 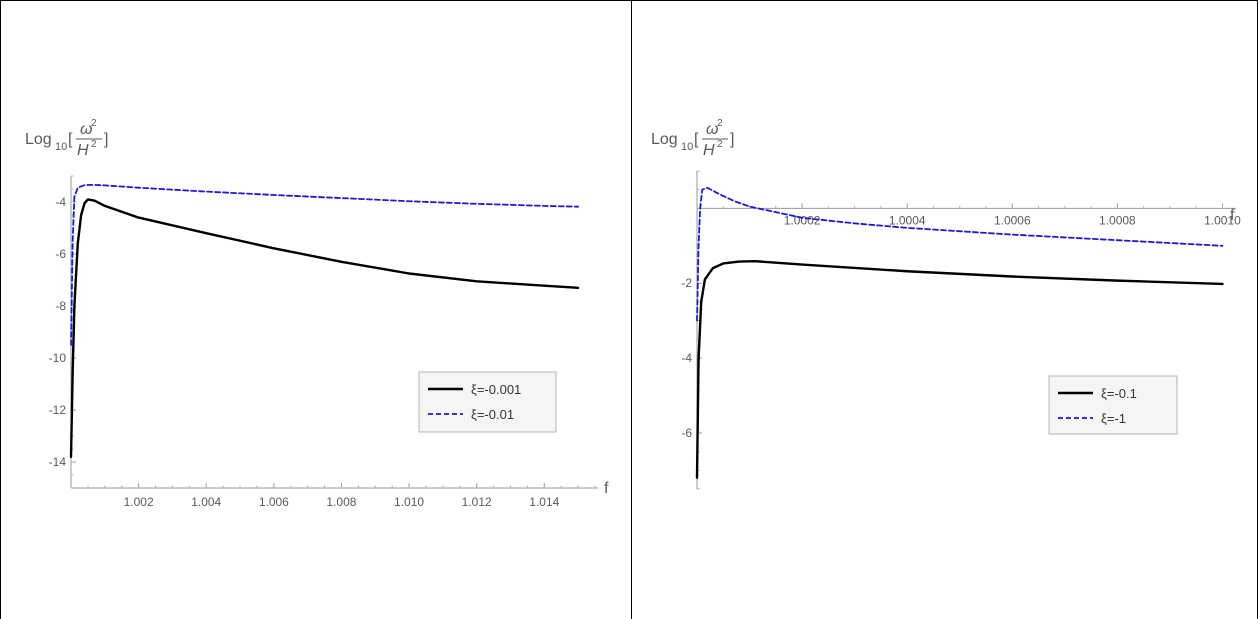 What do you see at coordinates (58, 358) in the screenshot?
I see `y-tick-label: -10` at bounding box center [58, 358].